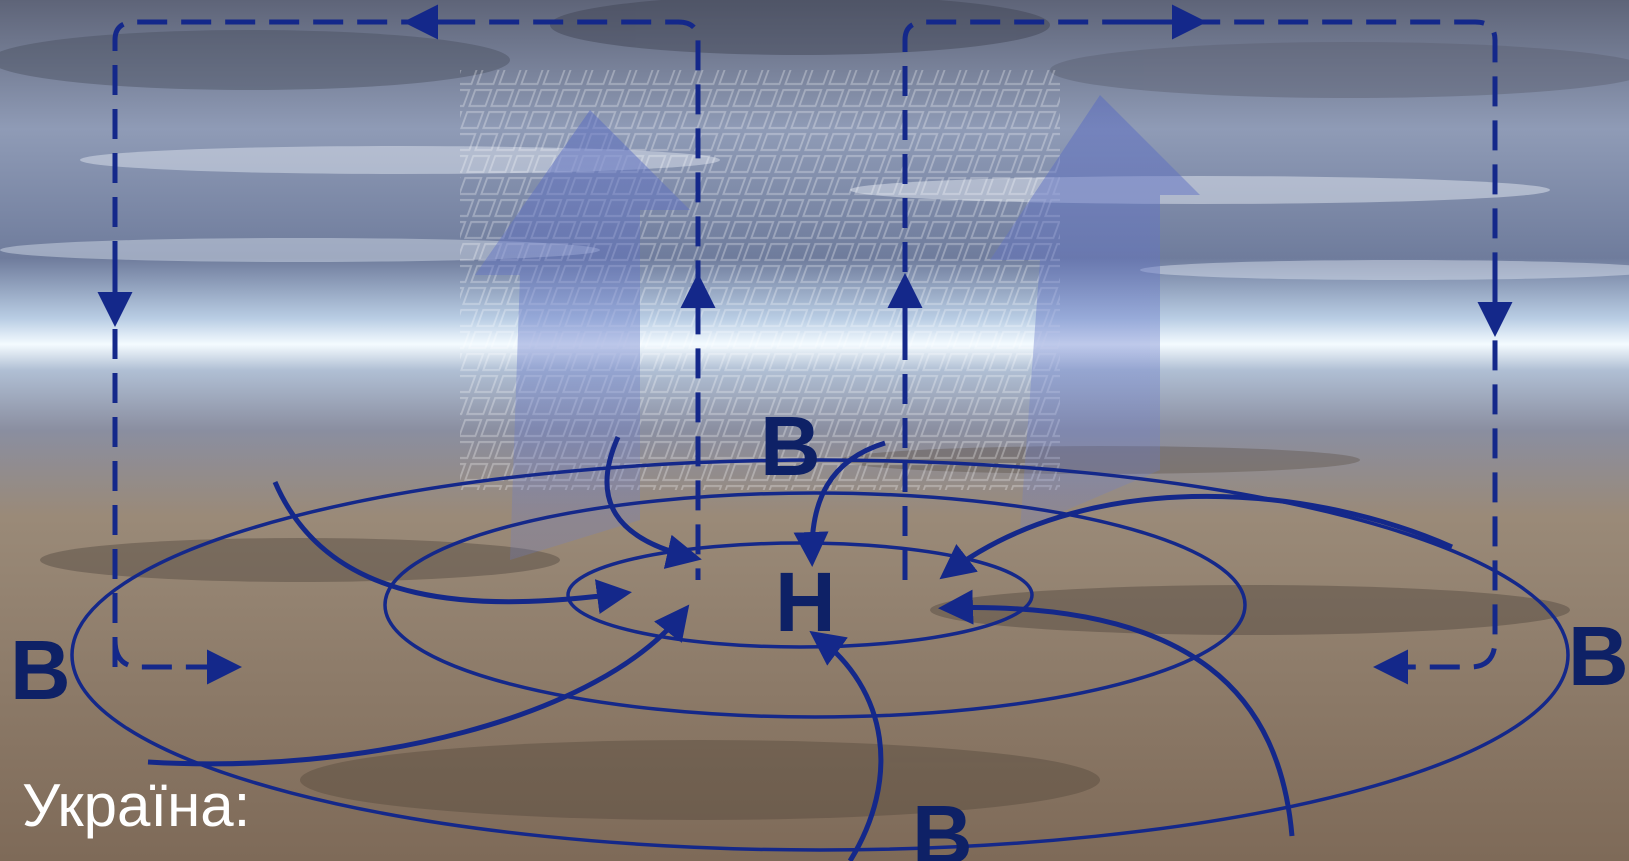 Image resolution: width=1629 pixels, height=861 pixels. Describe the element at coordinates (1095, 312) in the screenshot. I see `rising-air-arrow-right` at that location.